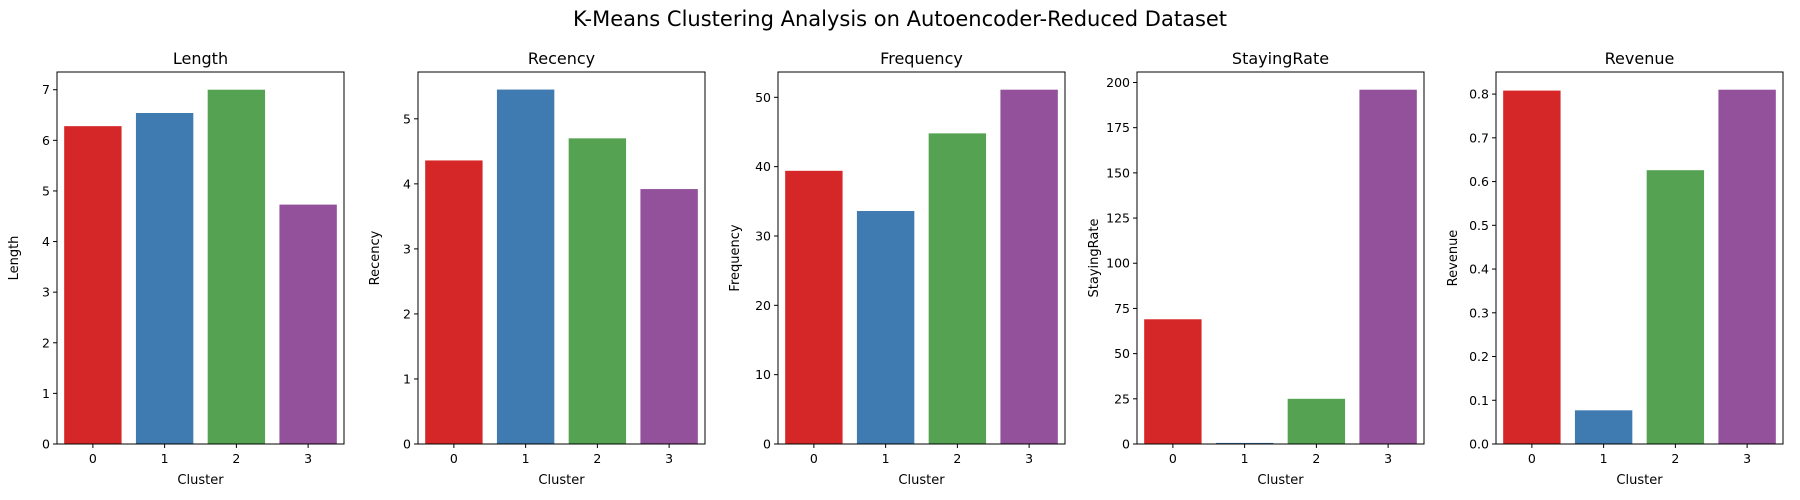 The image size is (1800, 500). I want to click on y-tick-label: 0.3, so click(1479, 312).